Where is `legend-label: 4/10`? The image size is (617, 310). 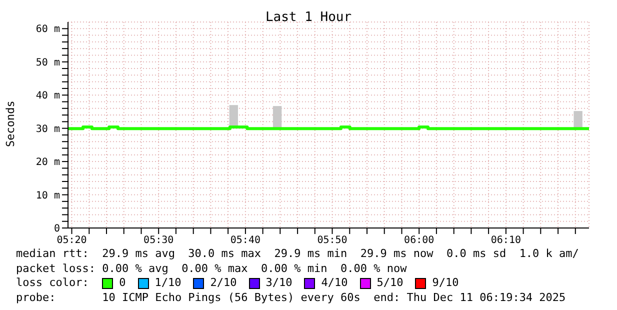
legend-label: 4/10 is located at coordinates (334, 283).